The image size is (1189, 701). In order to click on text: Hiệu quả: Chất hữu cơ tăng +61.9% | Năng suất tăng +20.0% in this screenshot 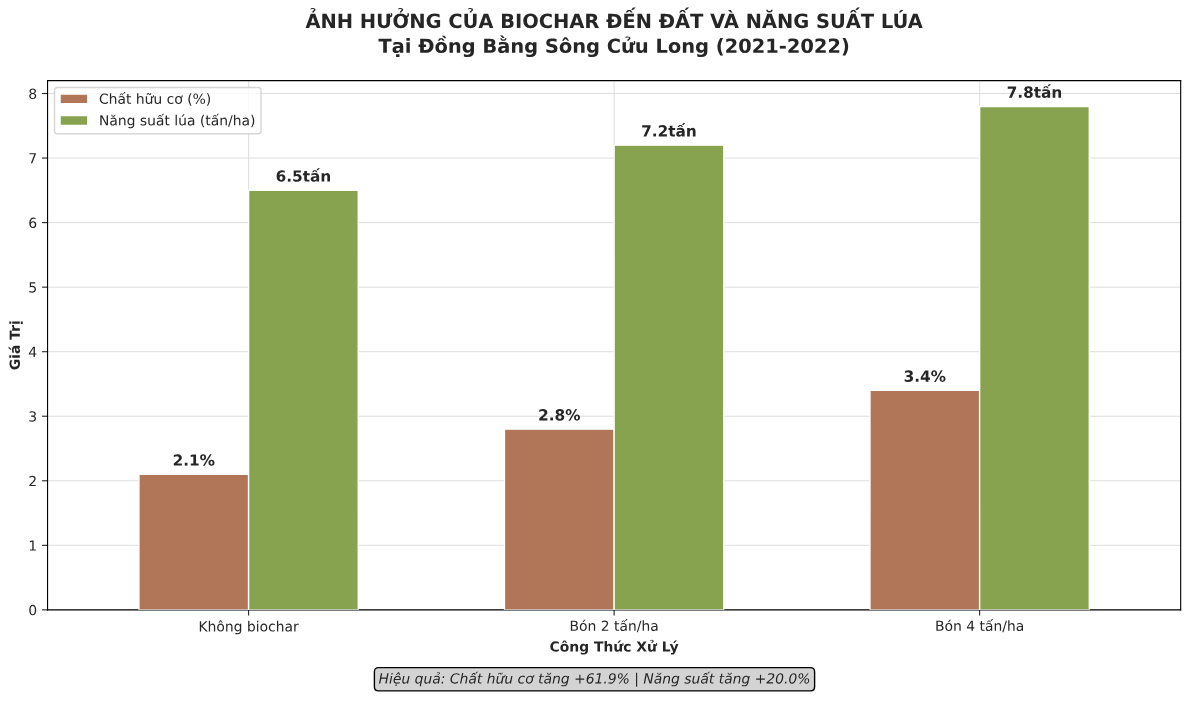, I will do `click(594, 679)`.